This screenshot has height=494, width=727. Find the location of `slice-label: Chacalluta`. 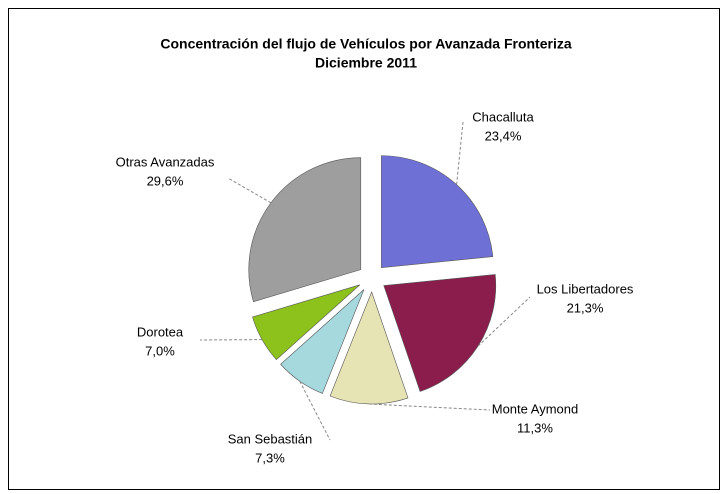

slice-label: Chacalluta is located at coordinates (503, 116).